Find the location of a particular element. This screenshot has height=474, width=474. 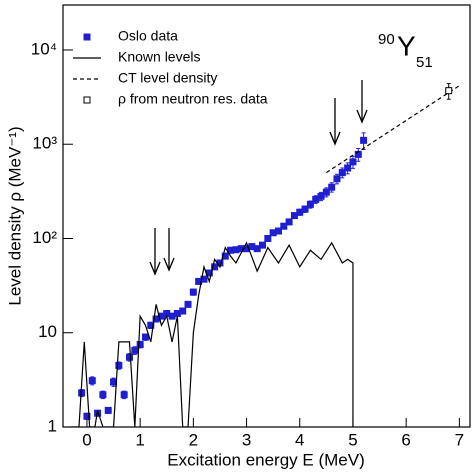

x-tick-label: 2 is located at coordinates (193, 439).